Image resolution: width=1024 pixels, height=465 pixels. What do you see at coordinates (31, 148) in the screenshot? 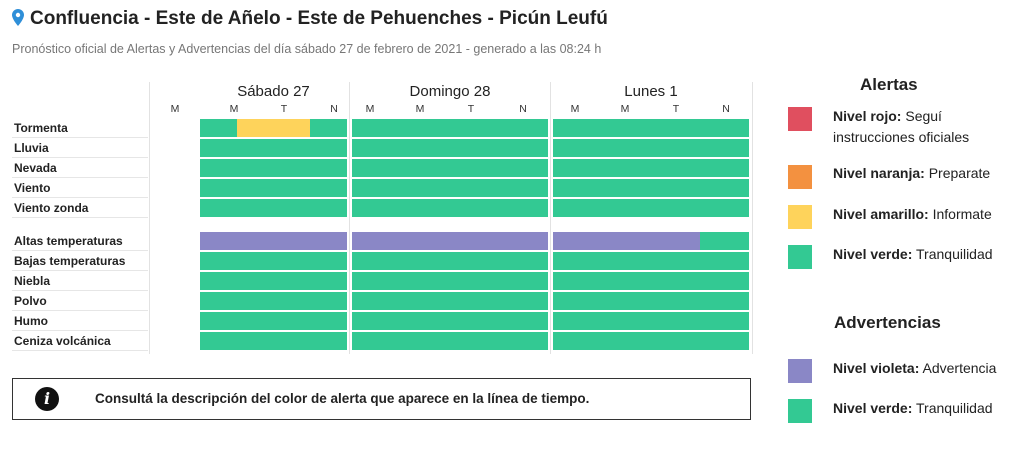
I see `row-label: Lluvia` at bounding box center [31, 148].